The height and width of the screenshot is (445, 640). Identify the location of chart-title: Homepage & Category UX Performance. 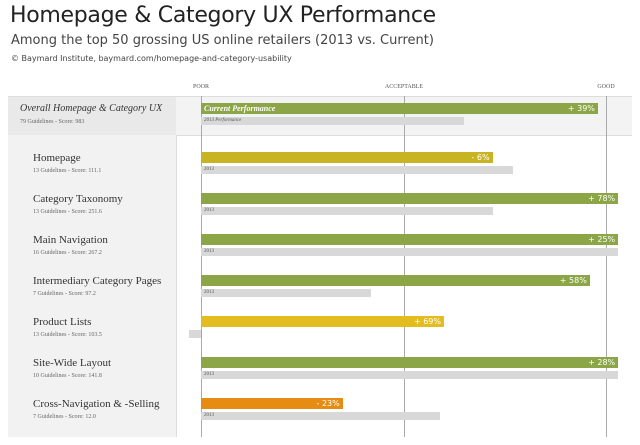
(223, 15).